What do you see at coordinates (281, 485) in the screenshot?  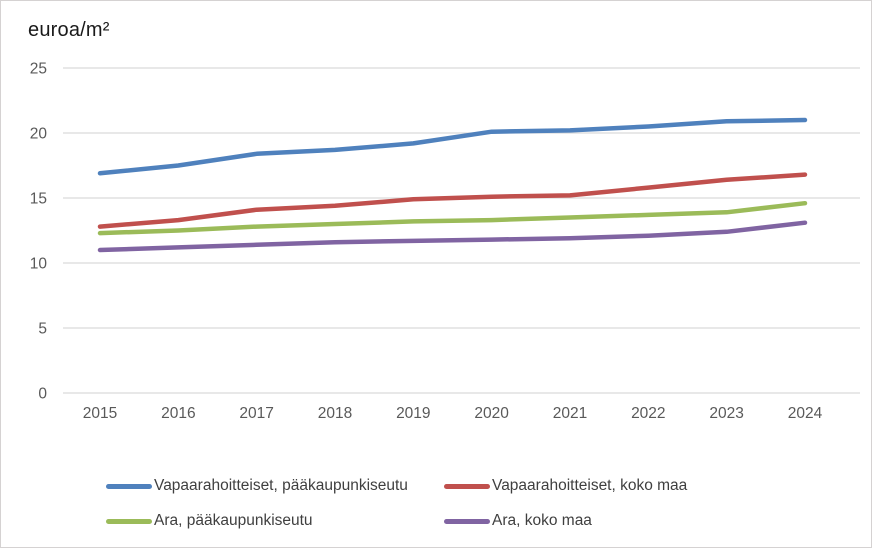 I see `legend-label: Vapaarahoitteiset, pääkaupunkiseutu` at bounding box center [281, 485].